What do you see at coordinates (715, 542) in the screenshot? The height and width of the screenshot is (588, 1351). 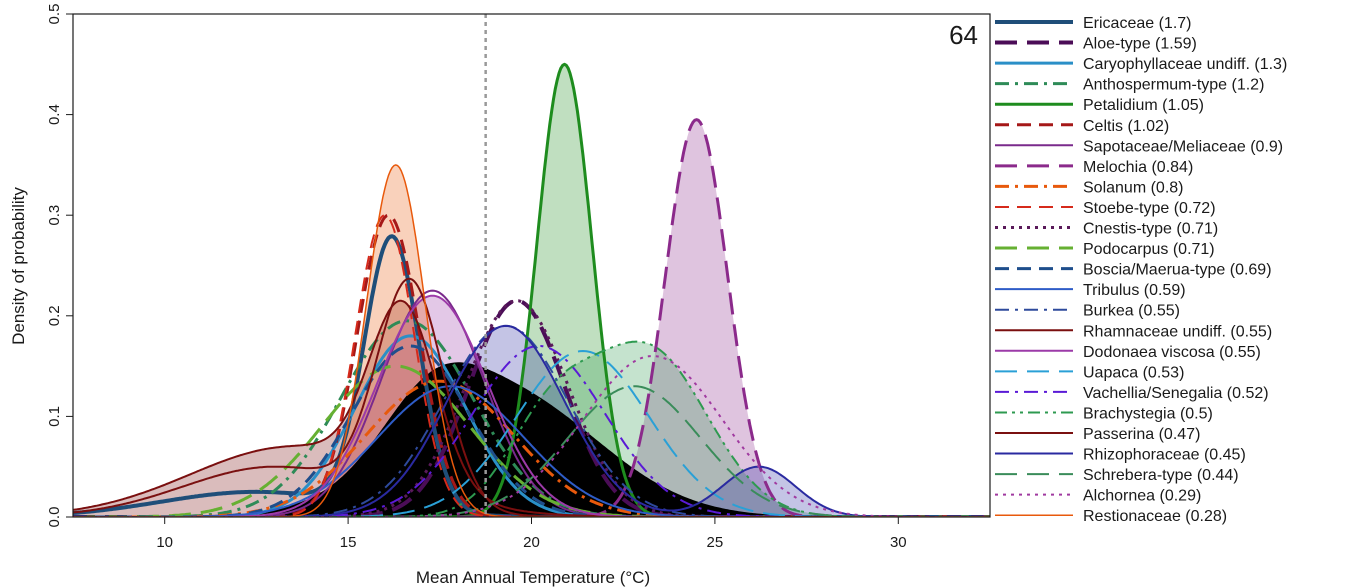 I see `x-tick-label: 25` at bounding box center [715, 542].